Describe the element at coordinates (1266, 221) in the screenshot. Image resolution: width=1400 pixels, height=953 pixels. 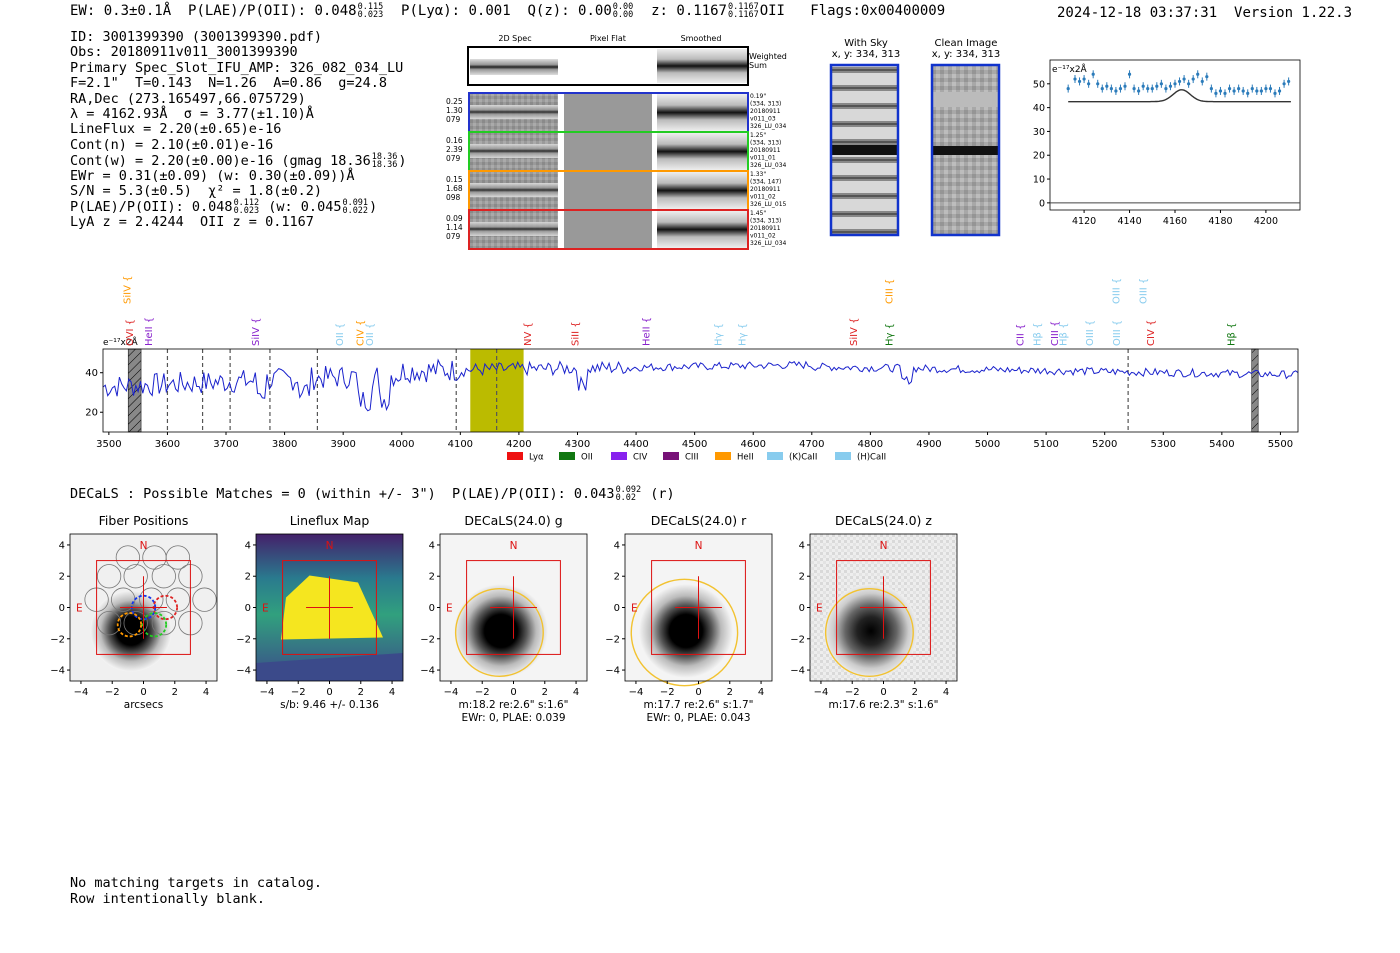
I see `zoom-xtick-label: 4200` at that location.